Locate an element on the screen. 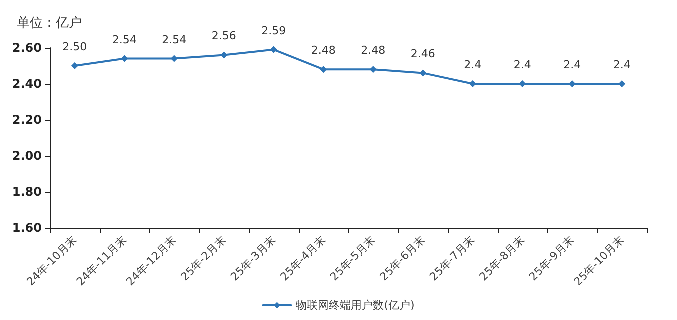 The height and width of the screenshot is (320, 677). x-tick-label: 25年-4月末 is located at coordinates (303, 258).